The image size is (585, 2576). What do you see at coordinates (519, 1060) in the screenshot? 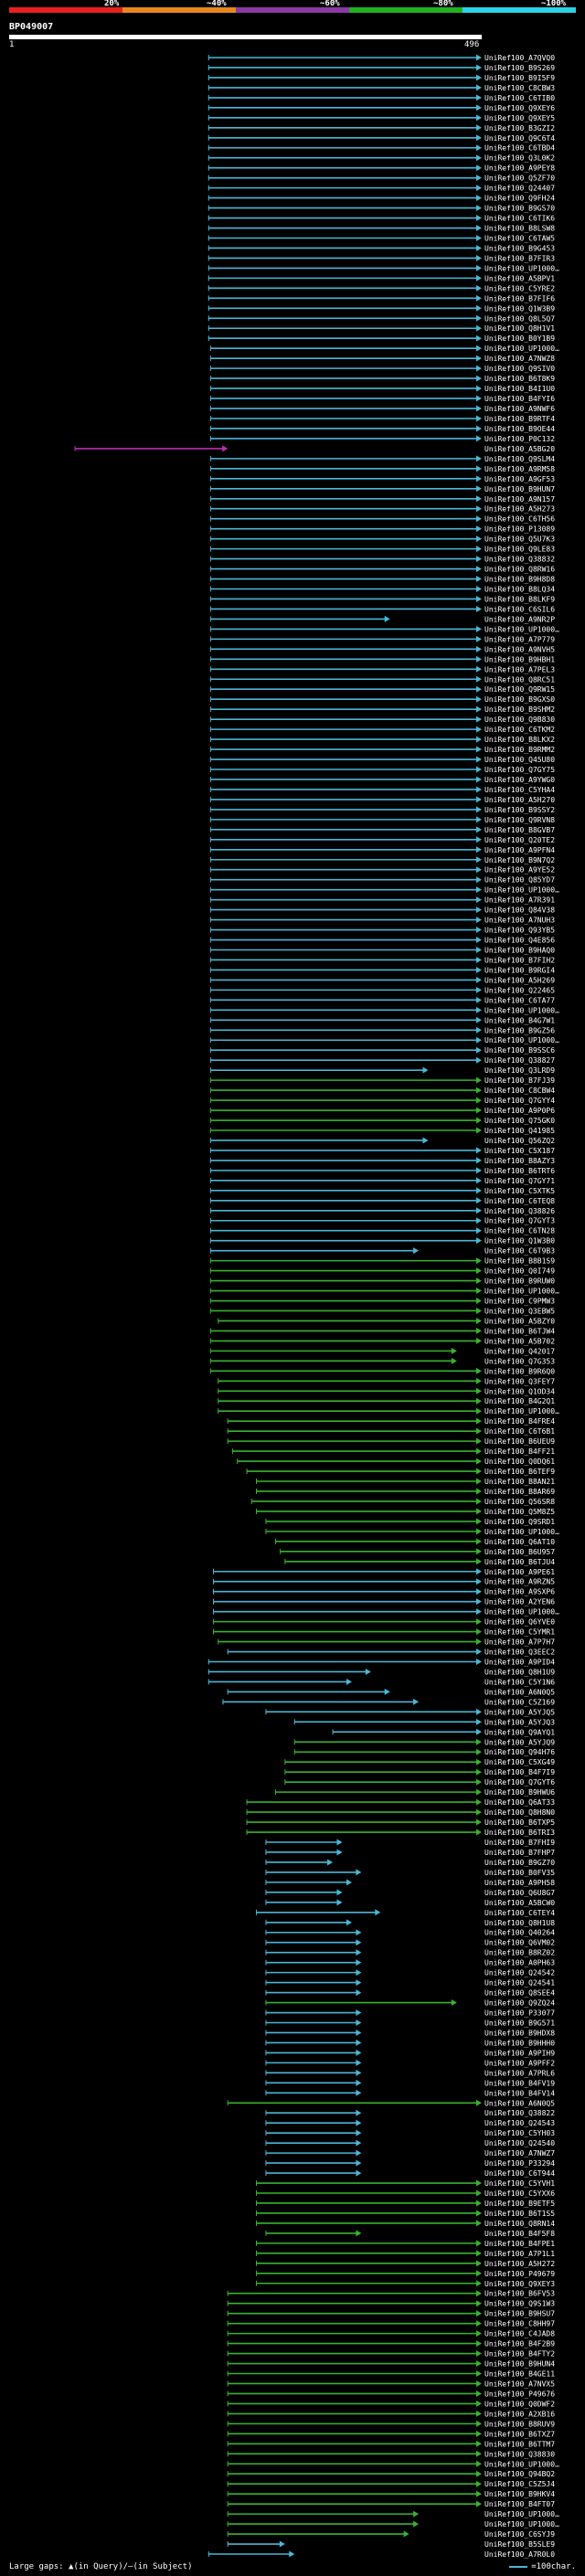
I see `hit-label: UniRef100_Q38827` at bounding box center [519, 1060].